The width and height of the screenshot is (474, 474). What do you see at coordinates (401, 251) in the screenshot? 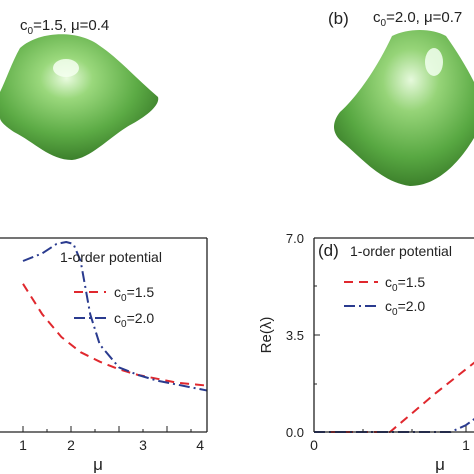
I see `panel-d-legend-title: 1-order potential` at bounding box center [401, 251].